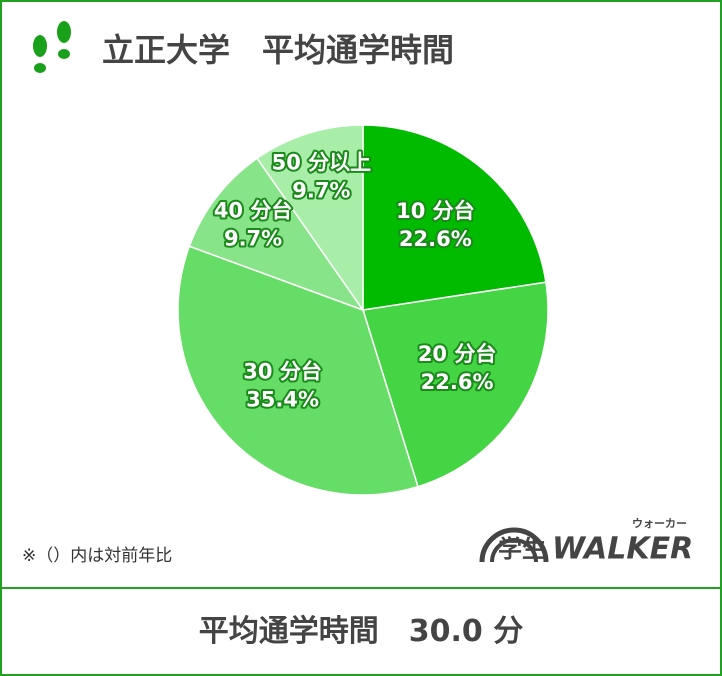 The height and width of the screenshot is (676, 722). Describe the element at coordinates (659, 523) in the screenshot. I see `logo-text: ウォーカー` at that location.